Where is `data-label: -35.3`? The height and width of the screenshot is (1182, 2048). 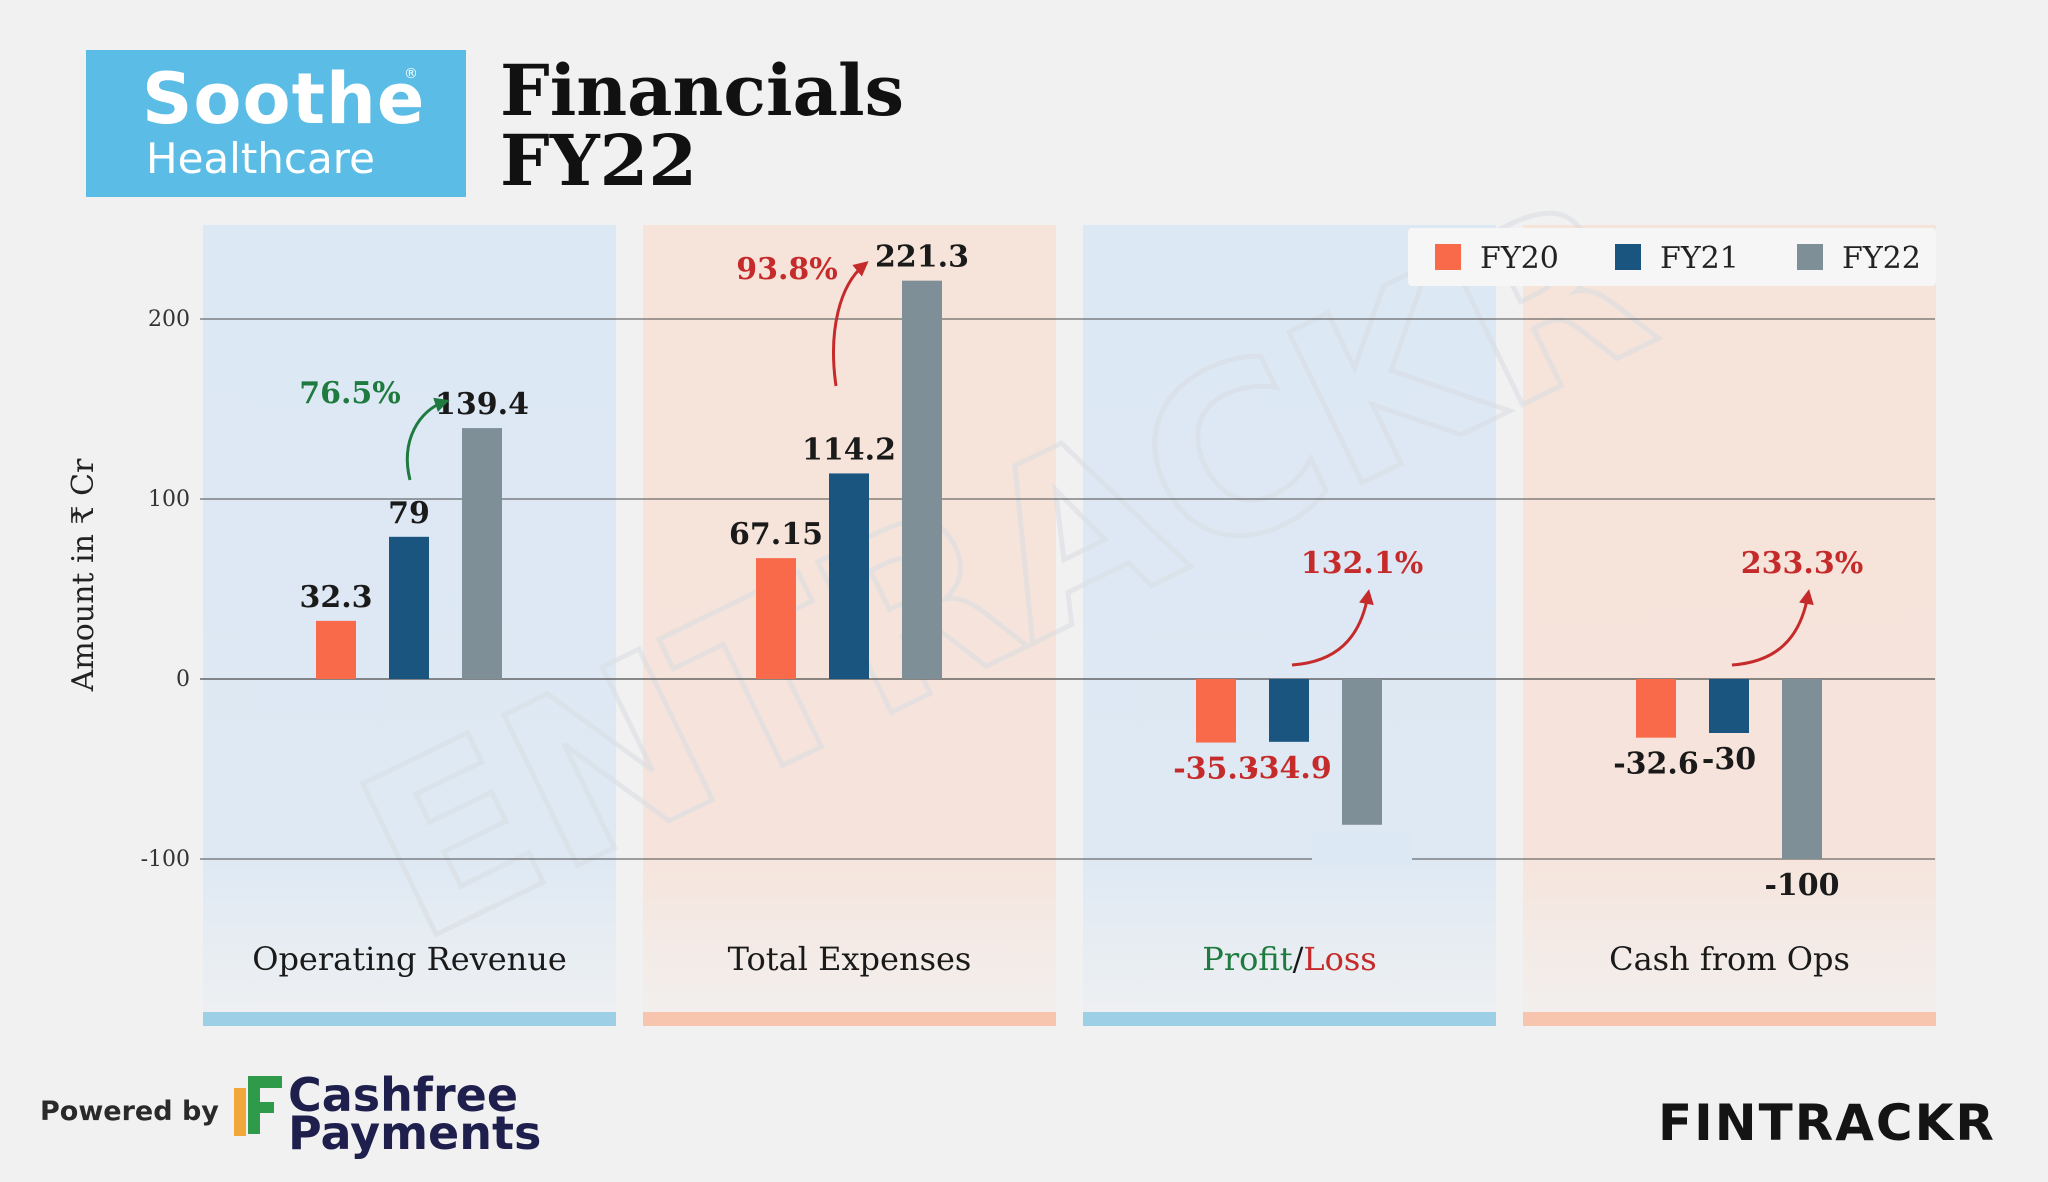 data-label: -35.3 is located at coordinates (1216, 769).